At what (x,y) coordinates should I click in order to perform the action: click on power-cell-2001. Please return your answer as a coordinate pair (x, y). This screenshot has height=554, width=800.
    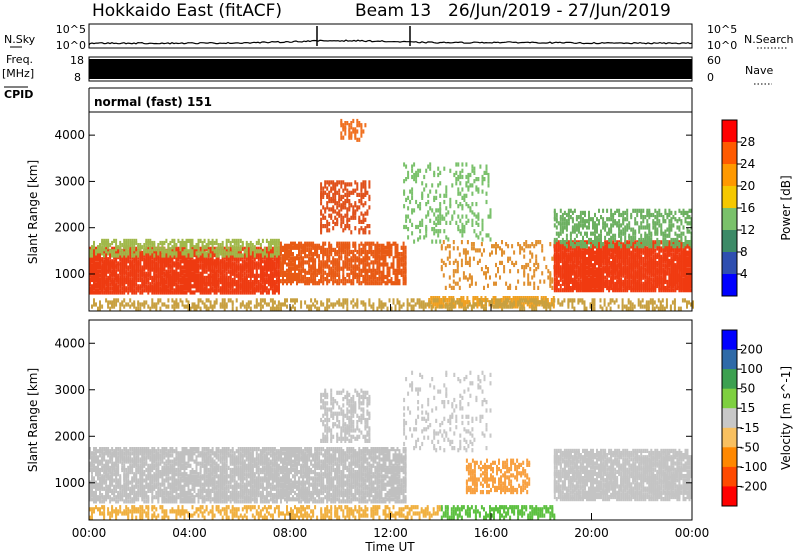
    Looking at the image, I should click on (270, 247).